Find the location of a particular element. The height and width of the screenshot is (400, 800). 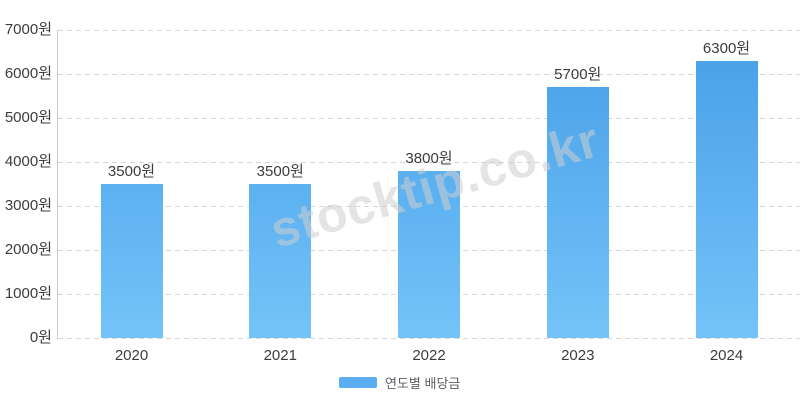

y-tick-label: 4000원 is located at coordinates (28, 161).